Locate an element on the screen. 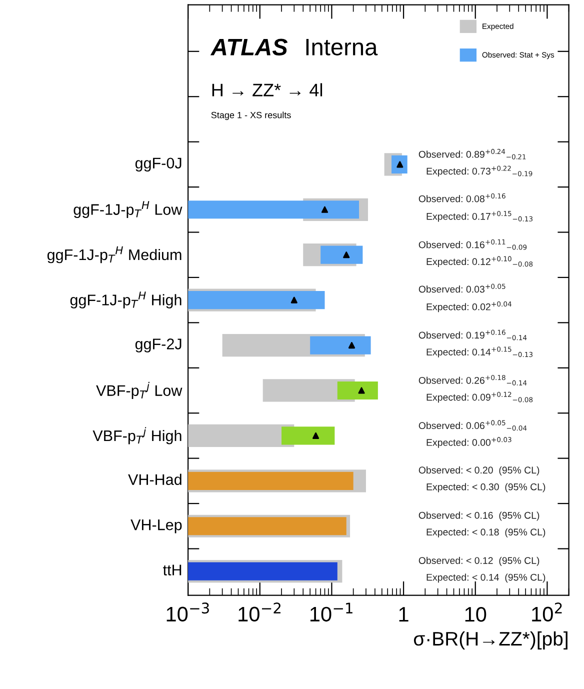 The image size is (584, 689). y-tick-label: ggF-1J-p$_{T}$$^{H}$ Medium is located at coordinates (114, 255).